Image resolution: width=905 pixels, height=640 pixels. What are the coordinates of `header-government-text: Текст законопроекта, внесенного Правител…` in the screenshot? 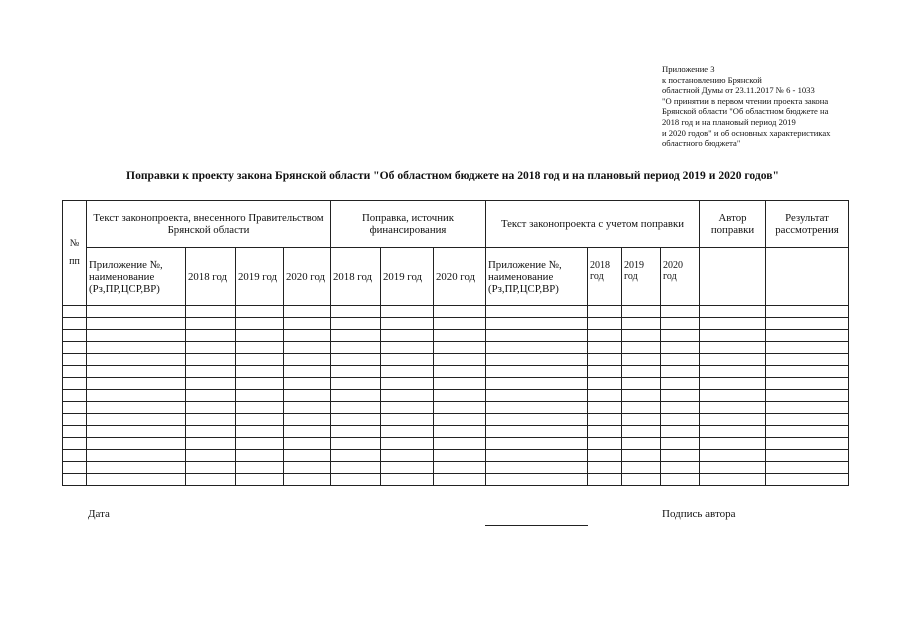 It's located at (208, 224).